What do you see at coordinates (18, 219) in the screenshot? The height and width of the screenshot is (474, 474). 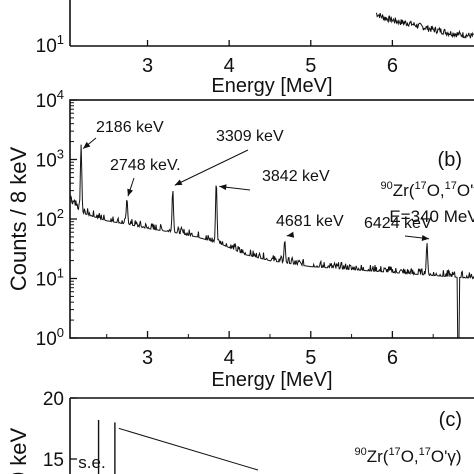 I see `b-y-axis-label: Counts / 8 keV` at bounding box center [18, 219].